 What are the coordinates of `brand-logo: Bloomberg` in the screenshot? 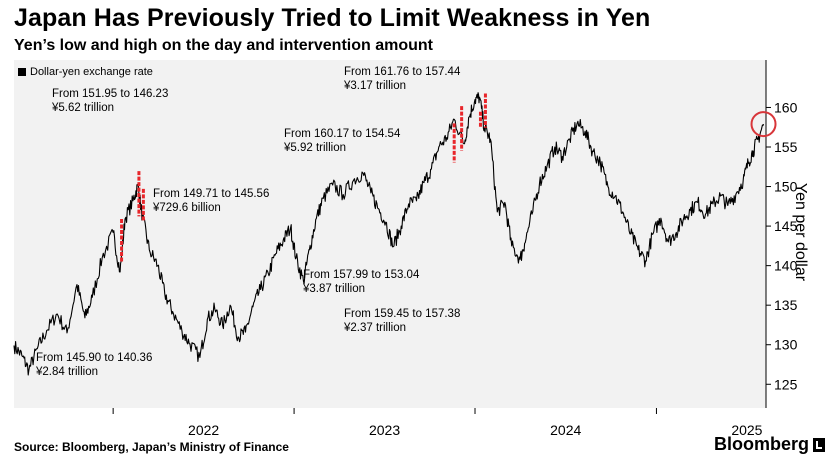 It's located at (769, 444).